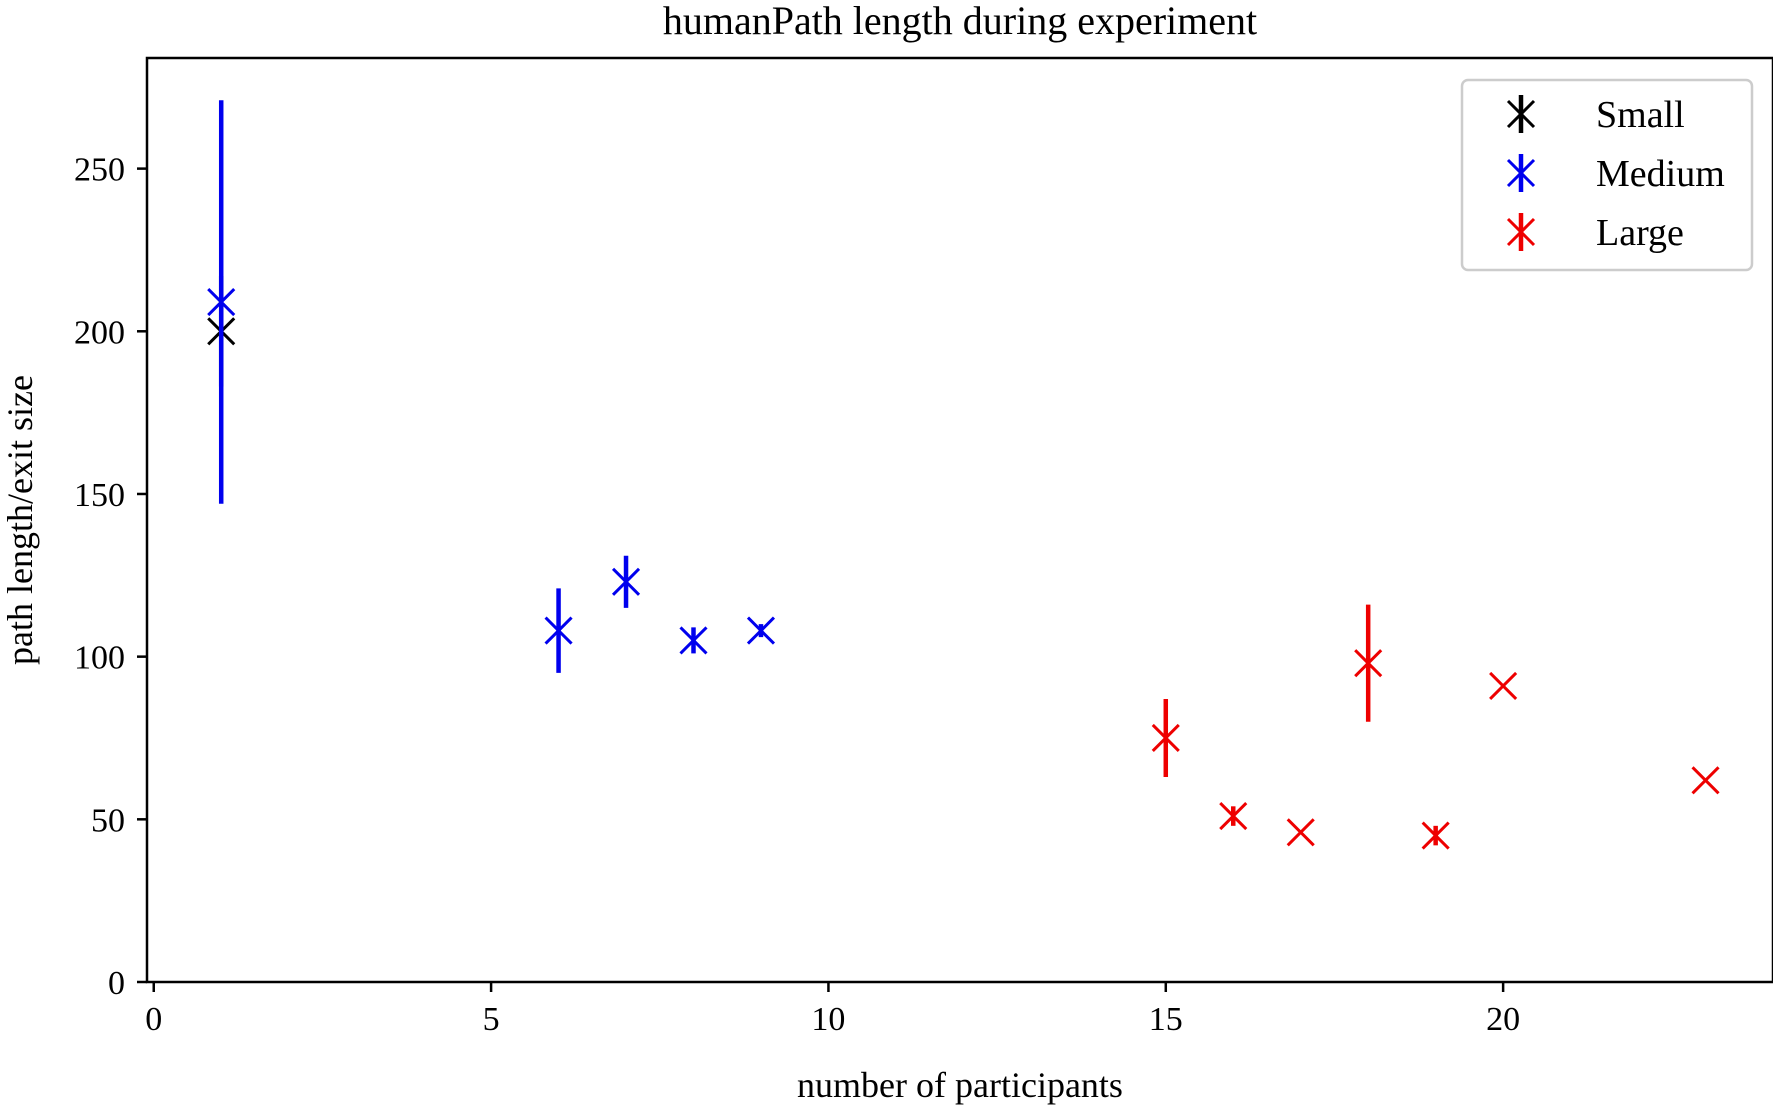 The width and height of the screenshot is (1773, 1105). Describe the element at coordinates (1660, 174) in the screenshot. I see `legend-label: Medium` at that location.